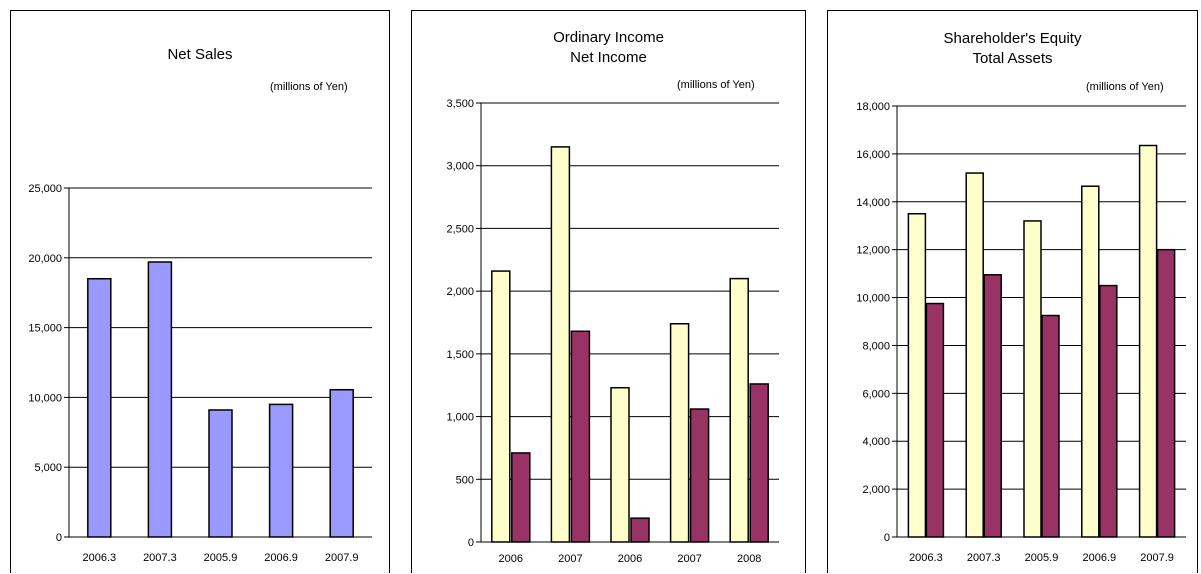  What do you see at coordinates (1012, 38) in the screenshot?
I see `chart-title-line-1: Shareholder's Equity` at bounding box center [1012, 38].